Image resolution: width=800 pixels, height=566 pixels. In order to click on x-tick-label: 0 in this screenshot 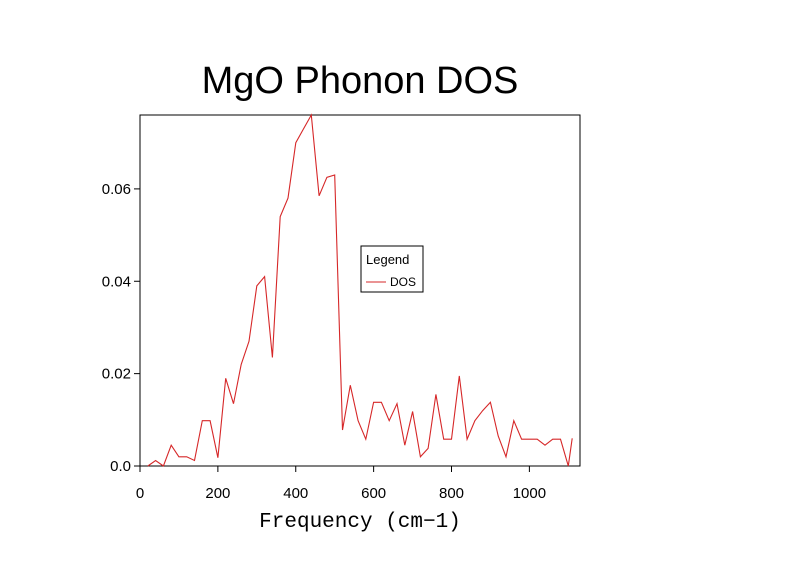, I will do `click(140, 493)`.